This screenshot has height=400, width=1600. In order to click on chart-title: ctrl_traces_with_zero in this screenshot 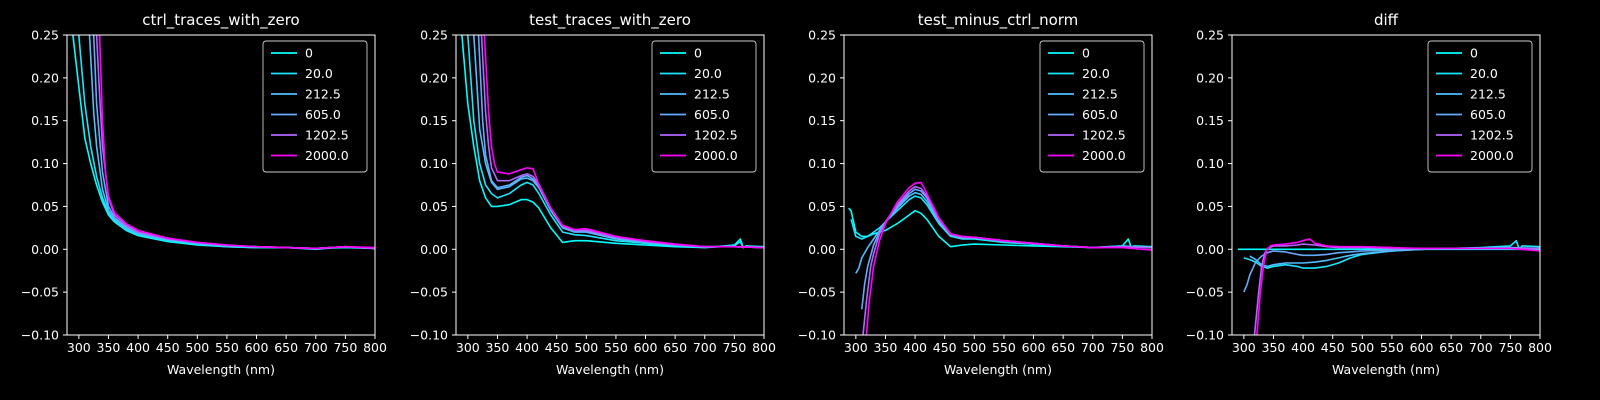, I will do `click(220, 20)`.